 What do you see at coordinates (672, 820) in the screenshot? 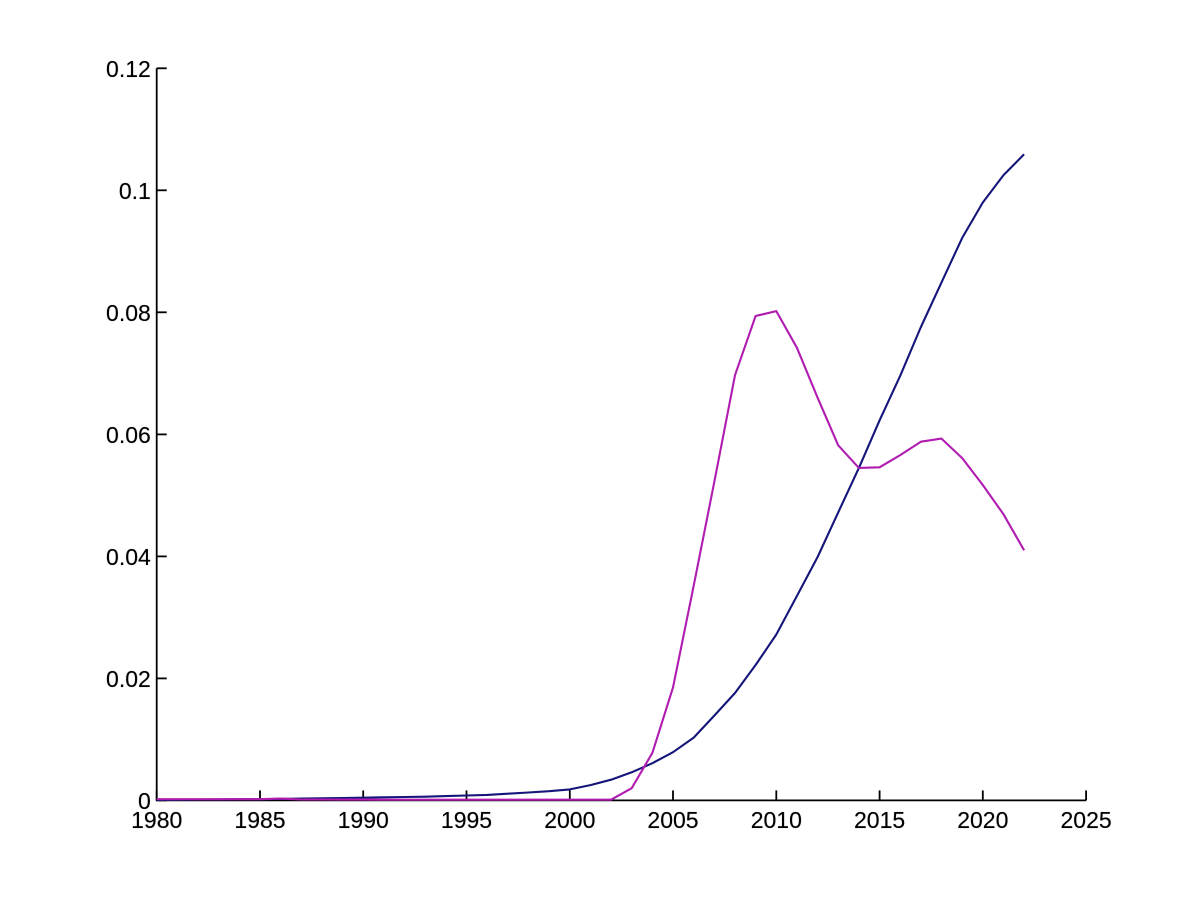
I see `svg-text: 2005` at bounding box center [672, 820].